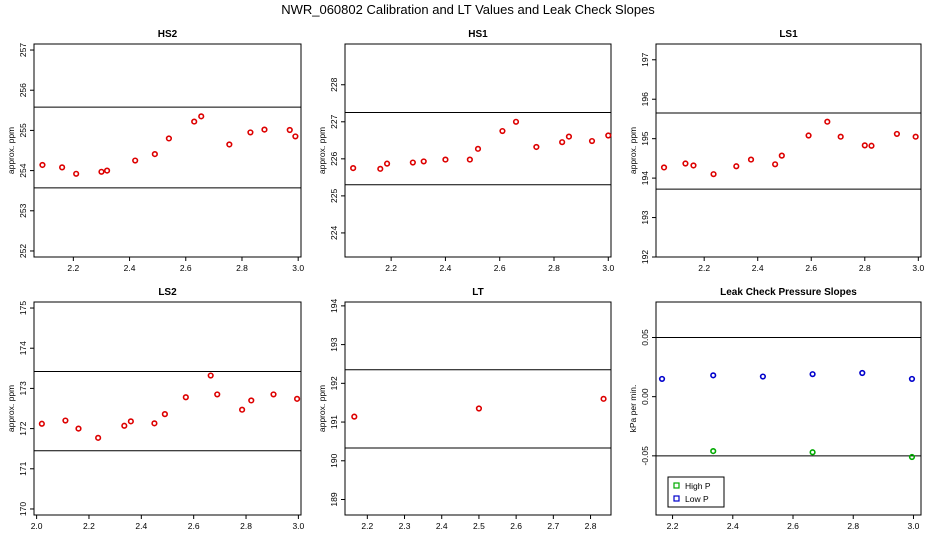 This screenshot has width=936, height=540. What do you see at coordinates (788, 34) in the screenshot?
I see `chart-title: LS1` at bounding box center [788, 34].